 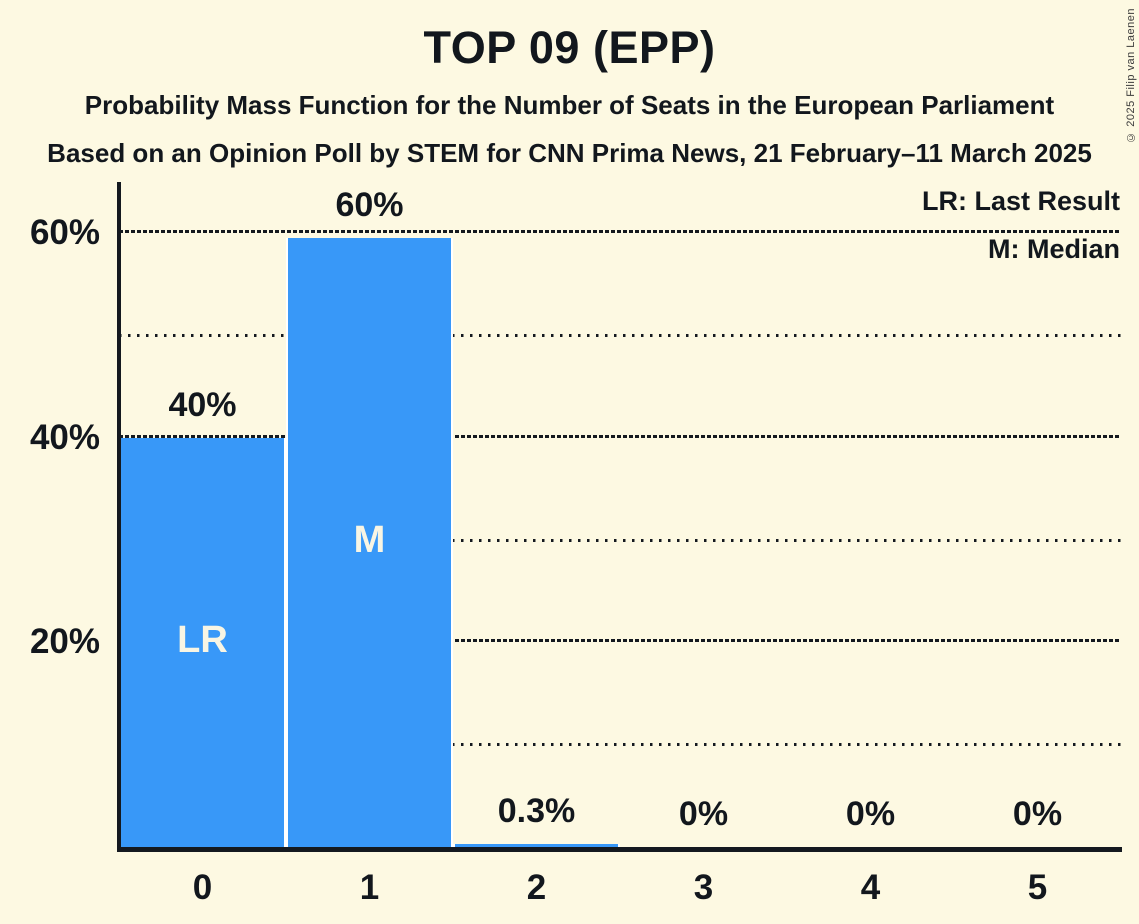 I want to click on legend-median: M: Median, so click(x=1054, y=249).